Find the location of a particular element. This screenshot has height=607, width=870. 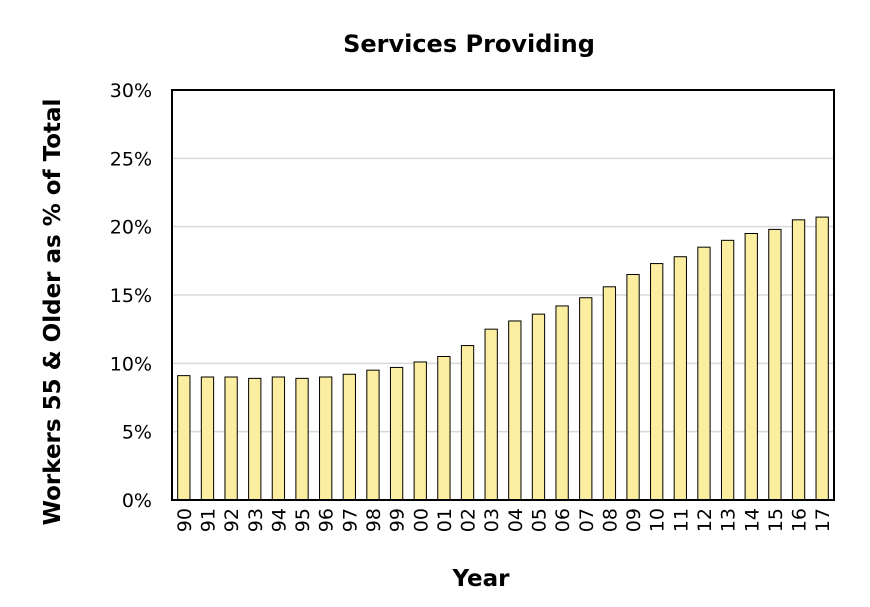

x-tick-label: 17 is located at coordinates (823, 520).